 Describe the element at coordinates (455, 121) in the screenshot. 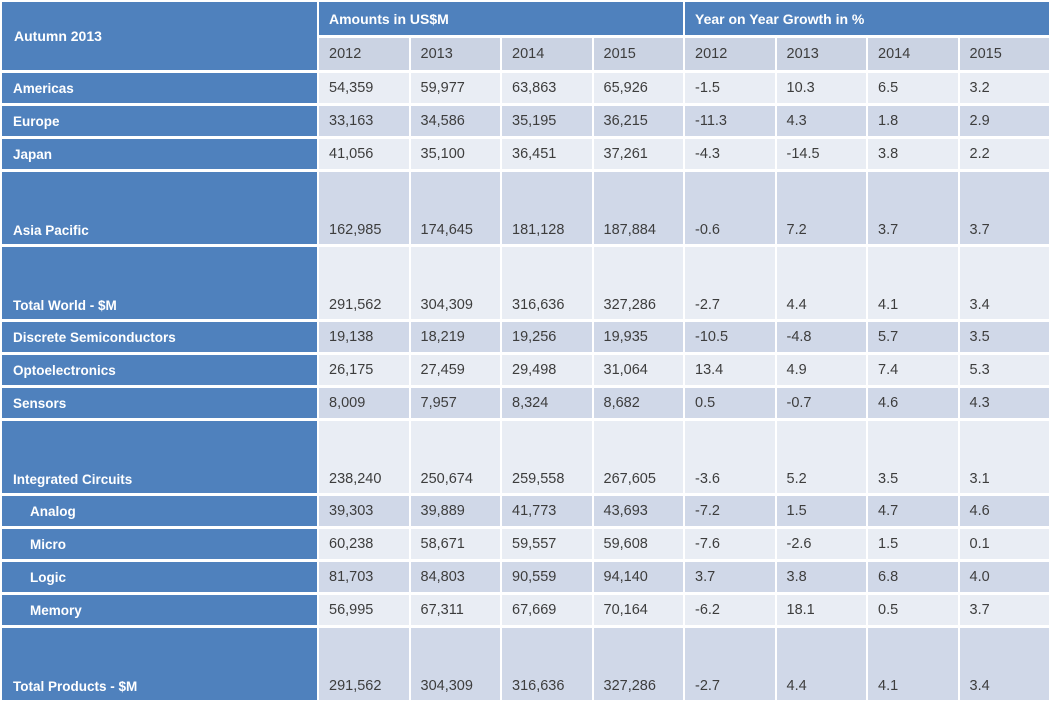

I see `amount-cell: 34,586` at that location.